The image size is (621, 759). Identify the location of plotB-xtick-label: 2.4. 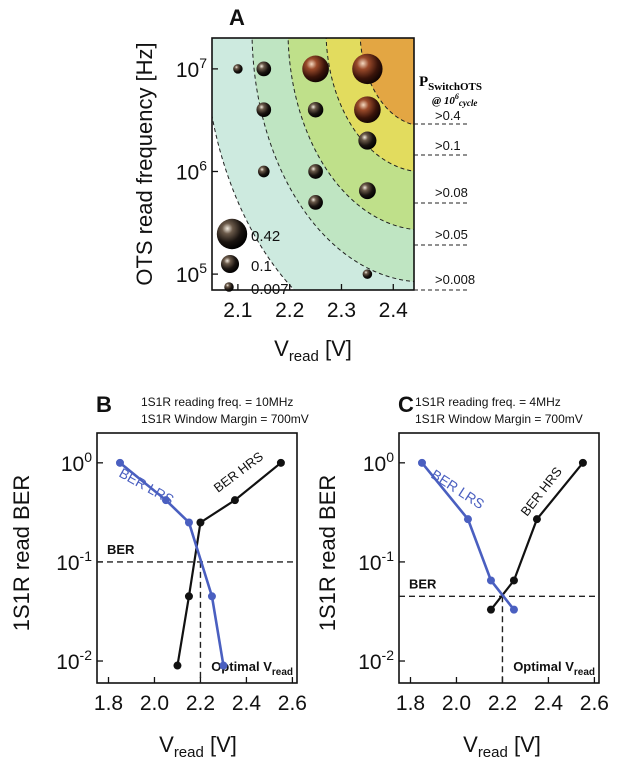
(247, 703).